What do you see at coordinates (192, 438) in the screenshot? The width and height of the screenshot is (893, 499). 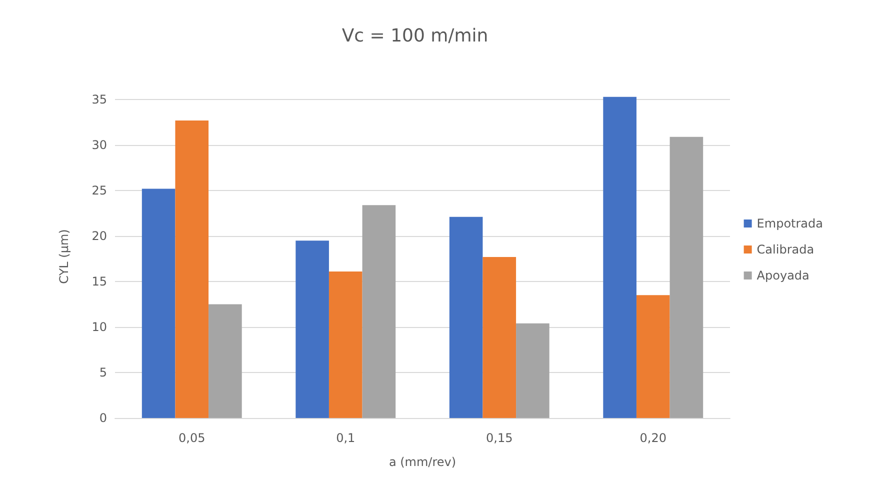 I see `x-tick-label: 0,05` at bounding box center [192, 438].